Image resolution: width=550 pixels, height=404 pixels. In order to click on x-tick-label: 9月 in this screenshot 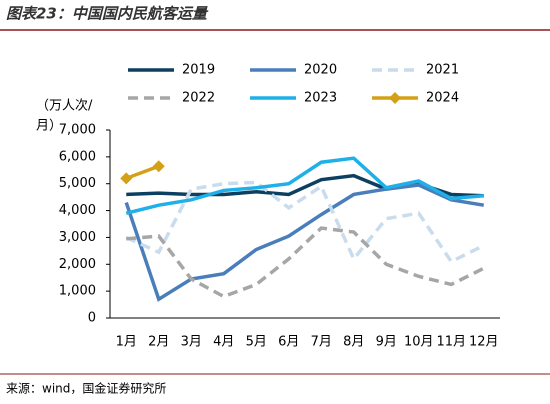, I will do `click(386, 342)`.